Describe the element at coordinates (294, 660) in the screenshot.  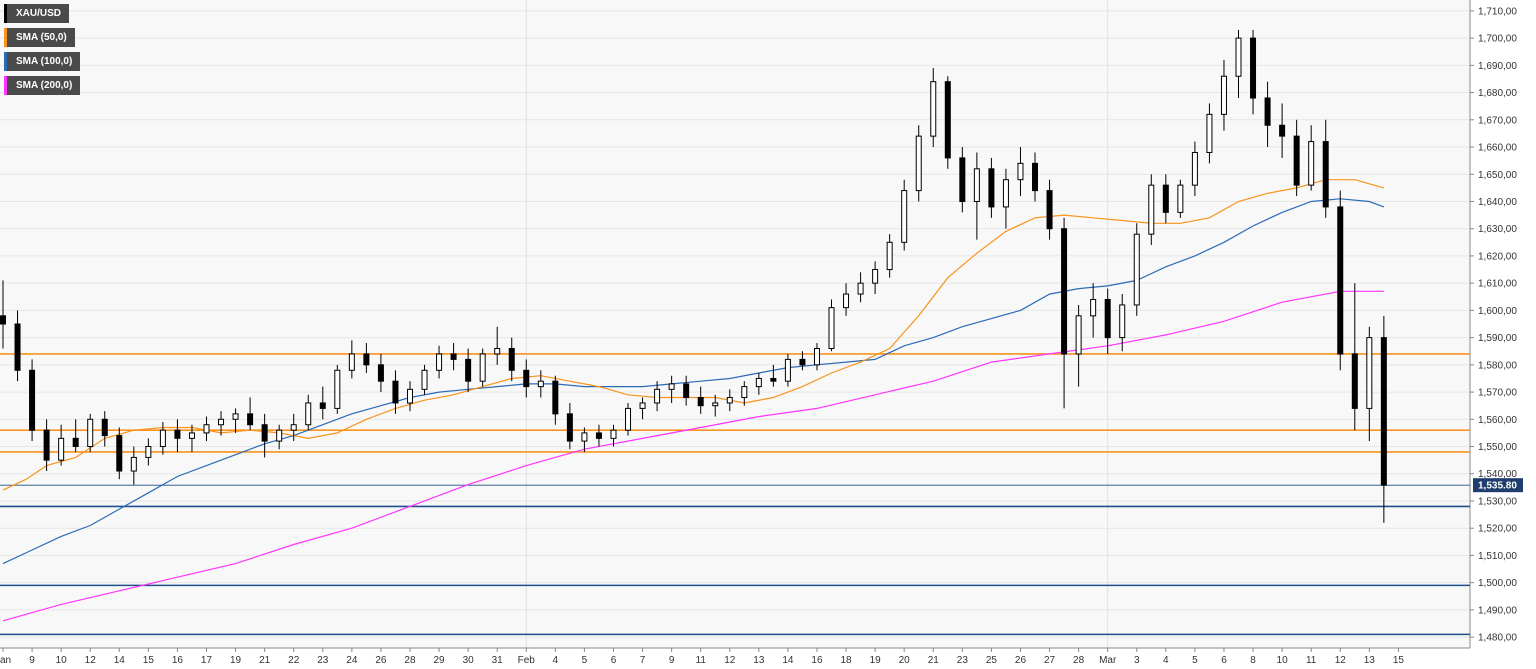
I see `x-tick-label: 22` at that location.